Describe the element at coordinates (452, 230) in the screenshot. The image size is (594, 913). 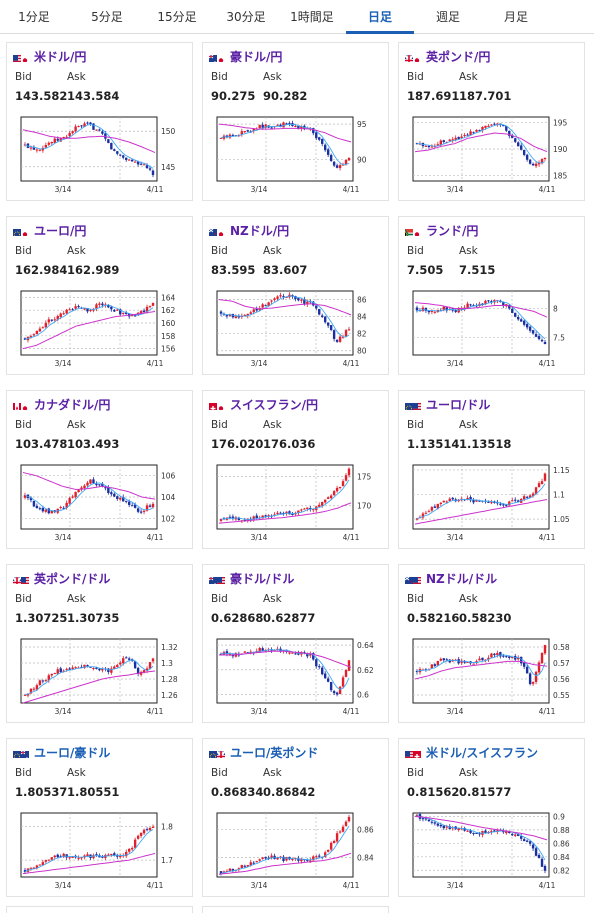
I see `currency-pair-link: ランド/円` at that location.